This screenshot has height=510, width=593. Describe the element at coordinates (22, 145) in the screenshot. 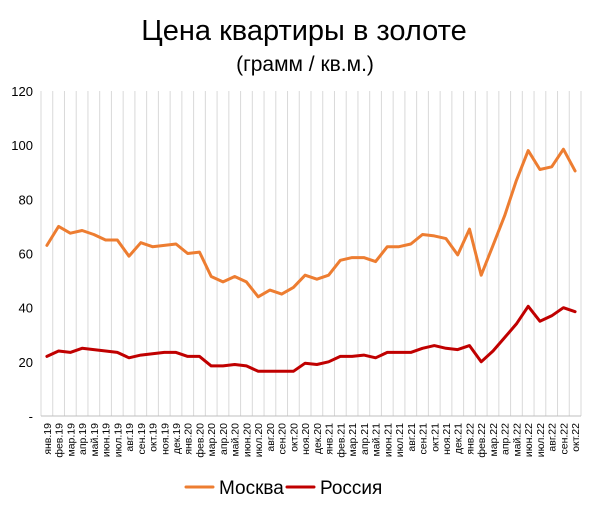

I see `y-tick-label: 100` at that location.